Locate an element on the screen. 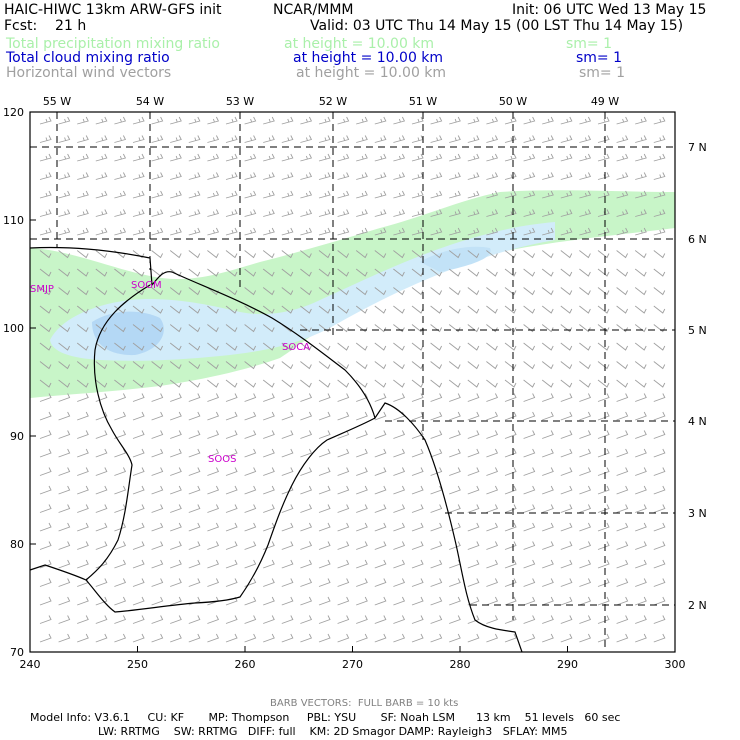  x-tick-label: 240 is located at coordinates (30, 664).